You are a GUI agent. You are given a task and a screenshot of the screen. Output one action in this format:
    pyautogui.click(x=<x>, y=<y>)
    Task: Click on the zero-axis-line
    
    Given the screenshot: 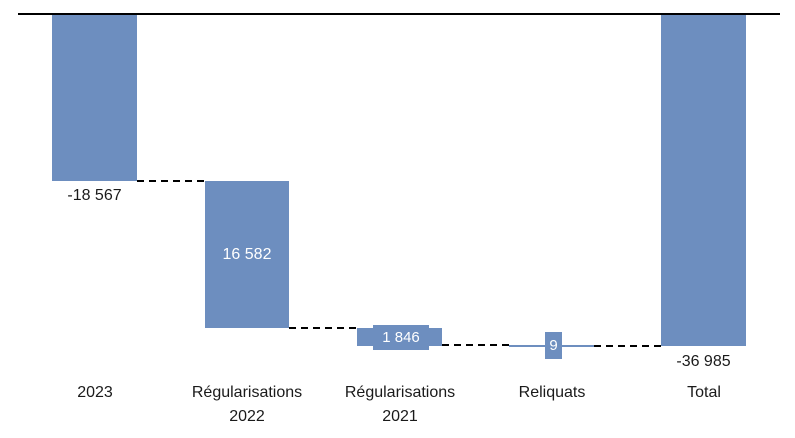 What is the action you would take?
    pyautogui.click(x=399, y=14)
    